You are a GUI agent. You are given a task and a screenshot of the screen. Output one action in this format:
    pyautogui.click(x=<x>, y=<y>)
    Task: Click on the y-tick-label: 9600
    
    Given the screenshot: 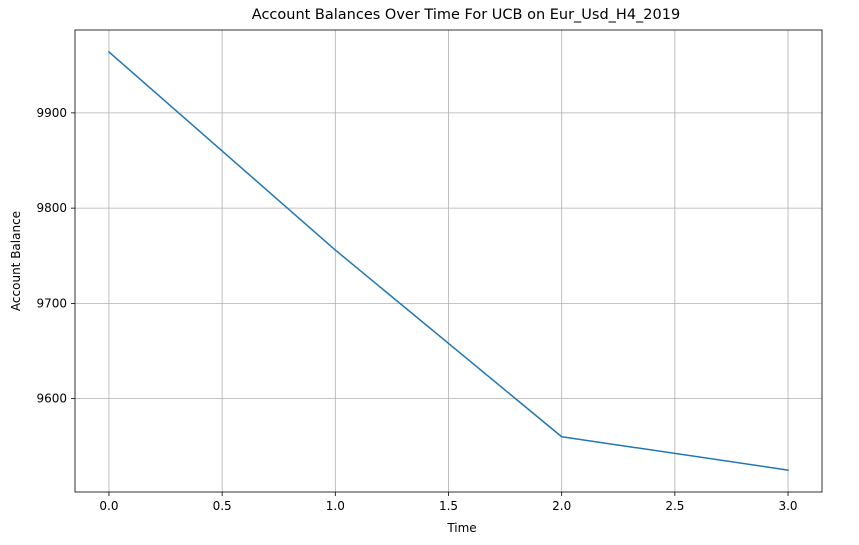 What is the action you would take?
    pyautogui.click(x=51, y=399)
    